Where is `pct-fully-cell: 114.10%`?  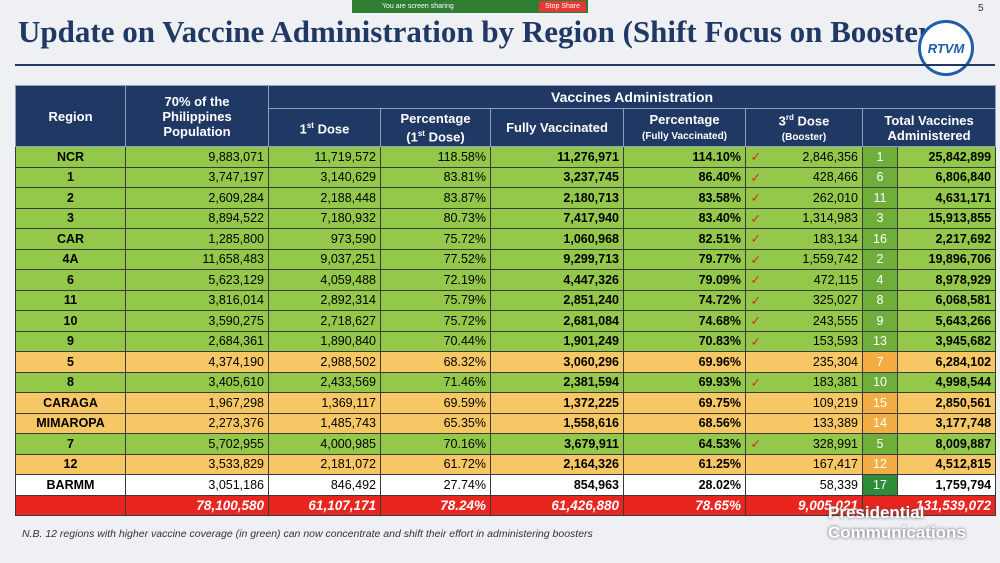
pct-fully-cell: 114.10% is located at coordinates (684, 157).